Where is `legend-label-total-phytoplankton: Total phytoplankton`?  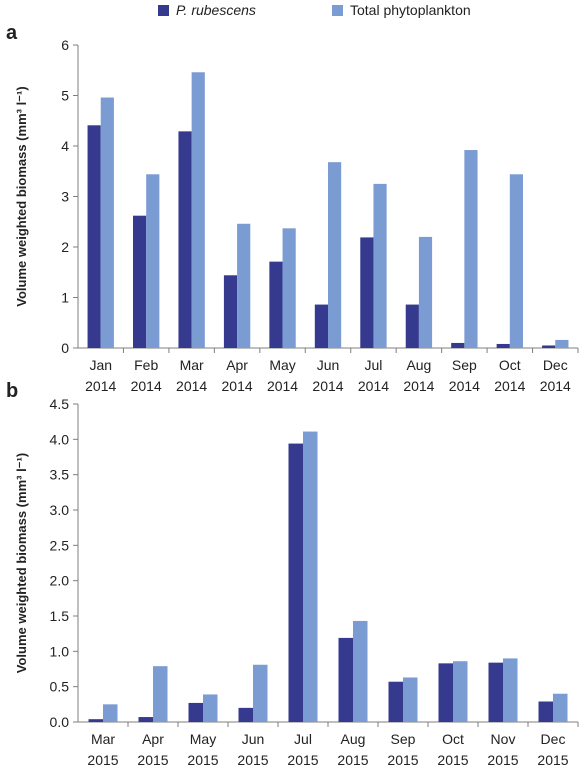
legend-label-total-phytoplankton: Total phytoplankton is located at coordinates (410, 10).